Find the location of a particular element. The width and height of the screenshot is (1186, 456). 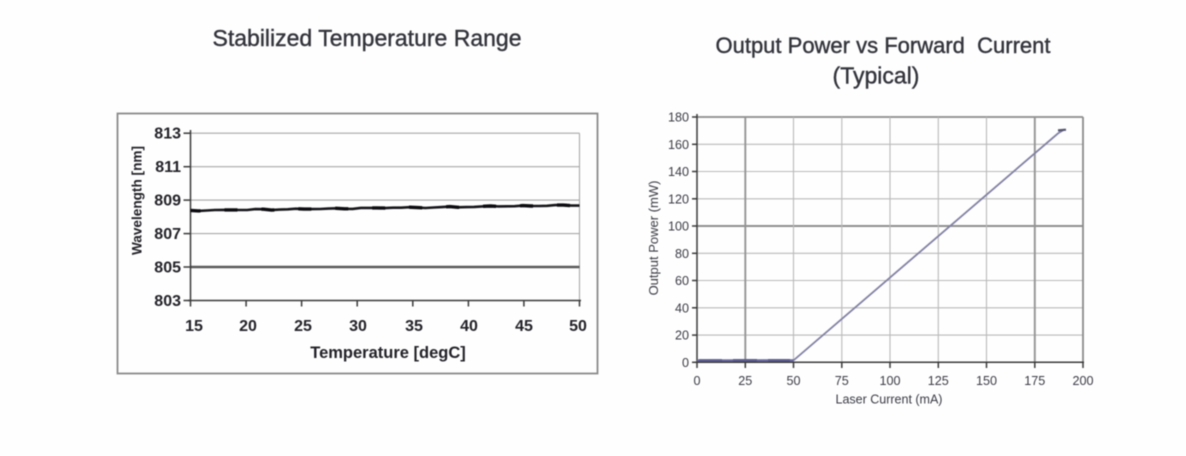

svg-text: 809 is located at coordinates (167, 201).